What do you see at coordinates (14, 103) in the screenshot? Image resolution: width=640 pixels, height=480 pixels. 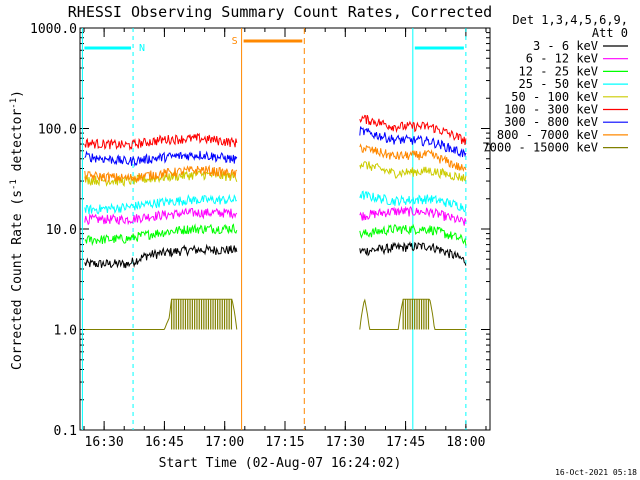 I see `y-axis-label-sup2: -1` at bounding box center [14, 103].